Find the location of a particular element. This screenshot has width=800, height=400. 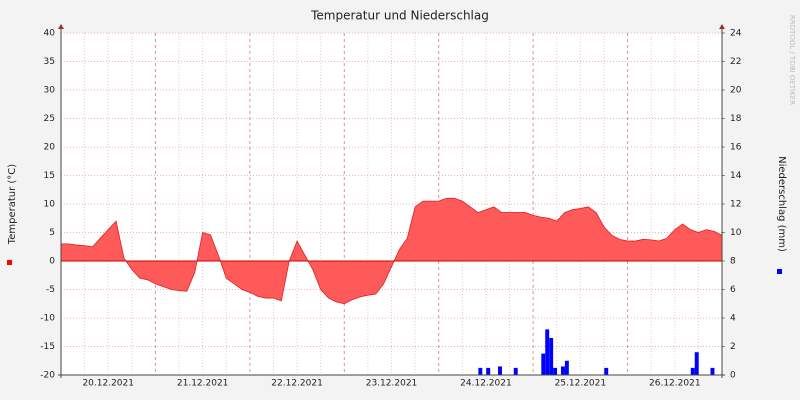

y-tick-label: 15 is located at coordinates (49, 176).